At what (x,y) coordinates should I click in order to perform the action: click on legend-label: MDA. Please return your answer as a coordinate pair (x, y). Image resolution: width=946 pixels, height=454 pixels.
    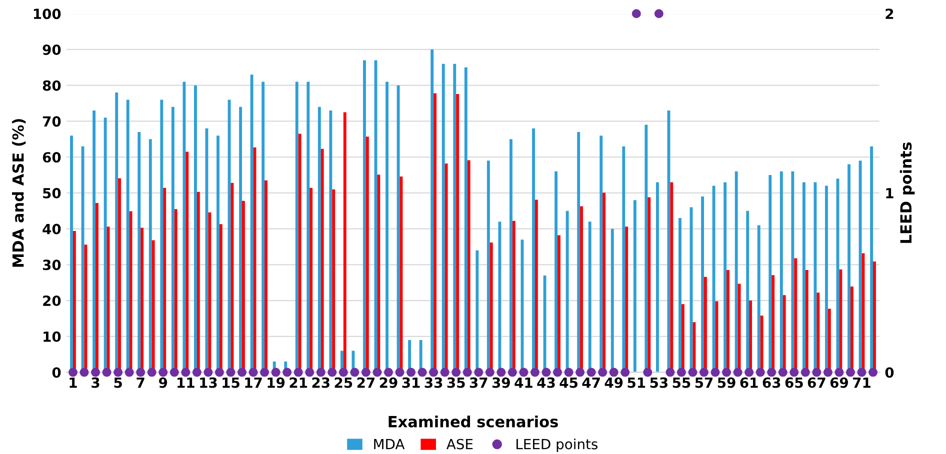
    Looking at the image, I should click on (389, 444).